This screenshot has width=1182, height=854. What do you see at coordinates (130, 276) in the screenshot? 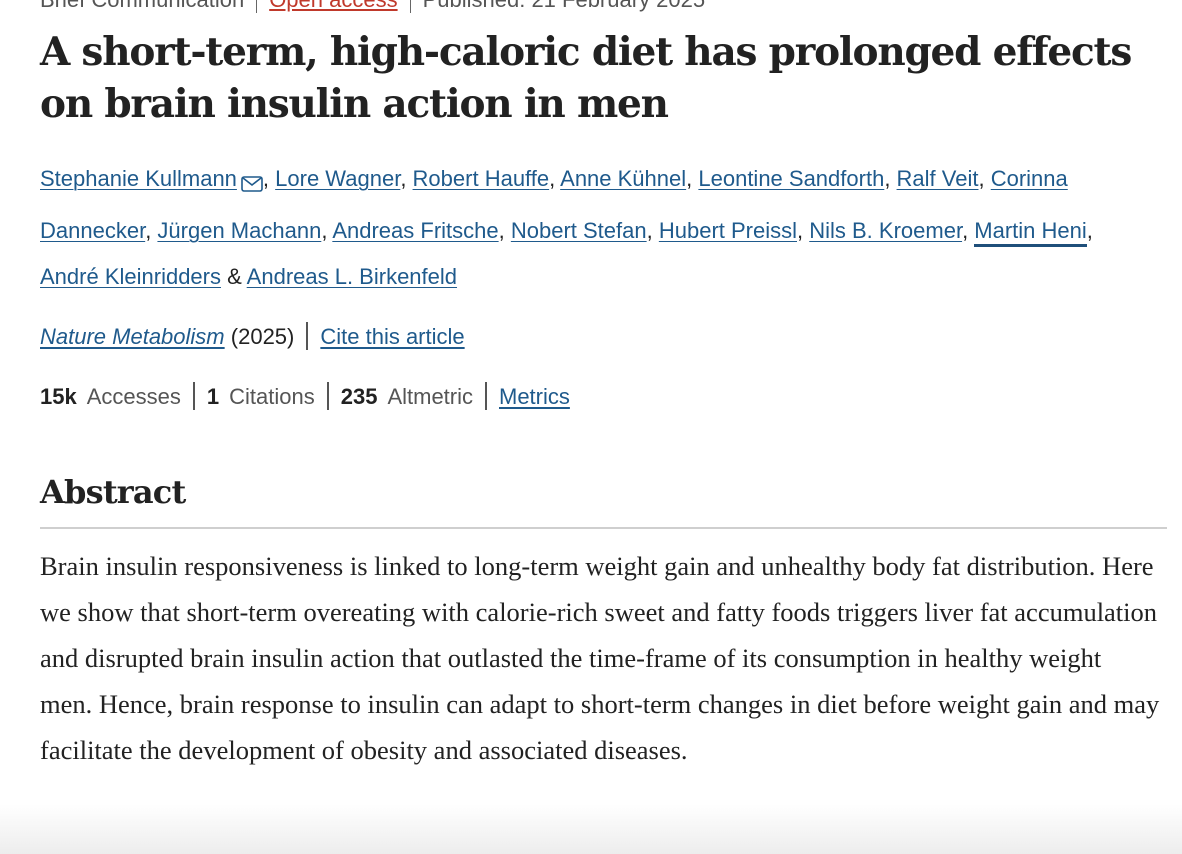
I see `author-link: André Kleinridders` at bounding box center [130, 276].